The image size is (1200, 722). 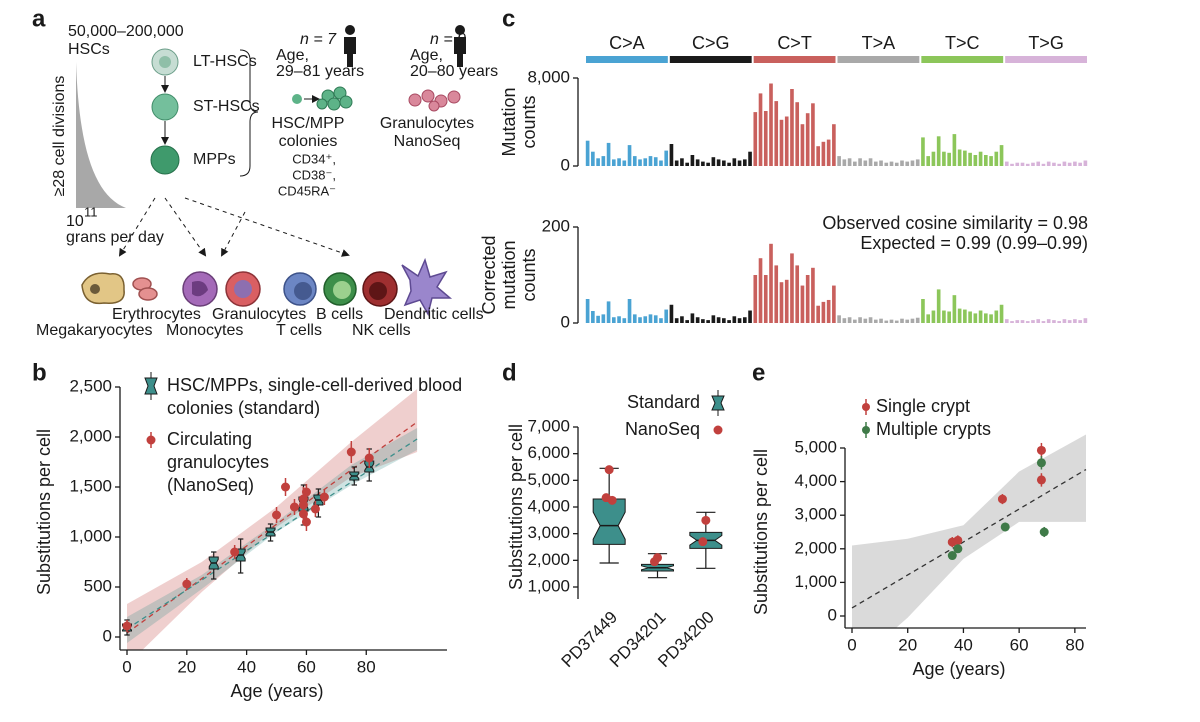 I want to click on panel-label: b, so click(x=39, y=372).